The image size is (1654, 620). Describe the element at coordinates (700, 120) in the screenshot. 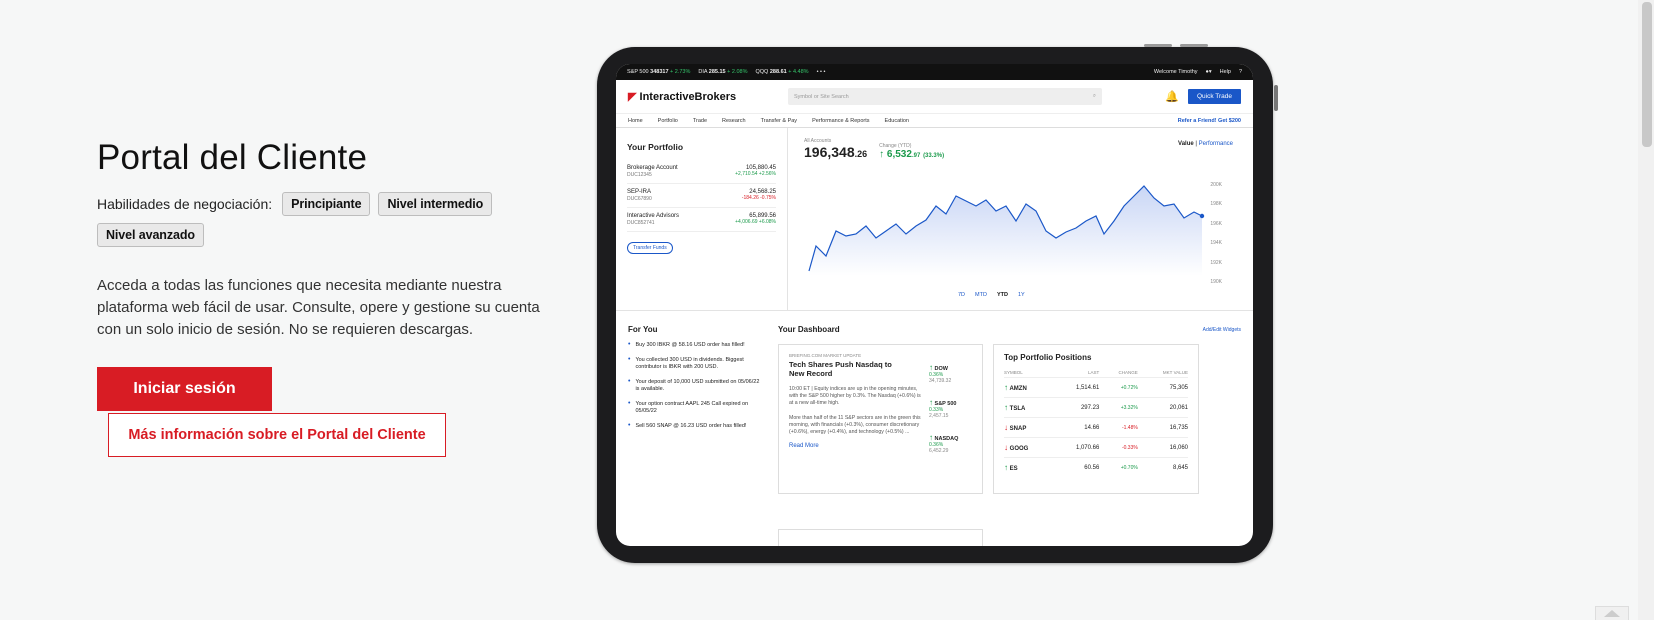

I see `nav-trade: Trade` at that location.